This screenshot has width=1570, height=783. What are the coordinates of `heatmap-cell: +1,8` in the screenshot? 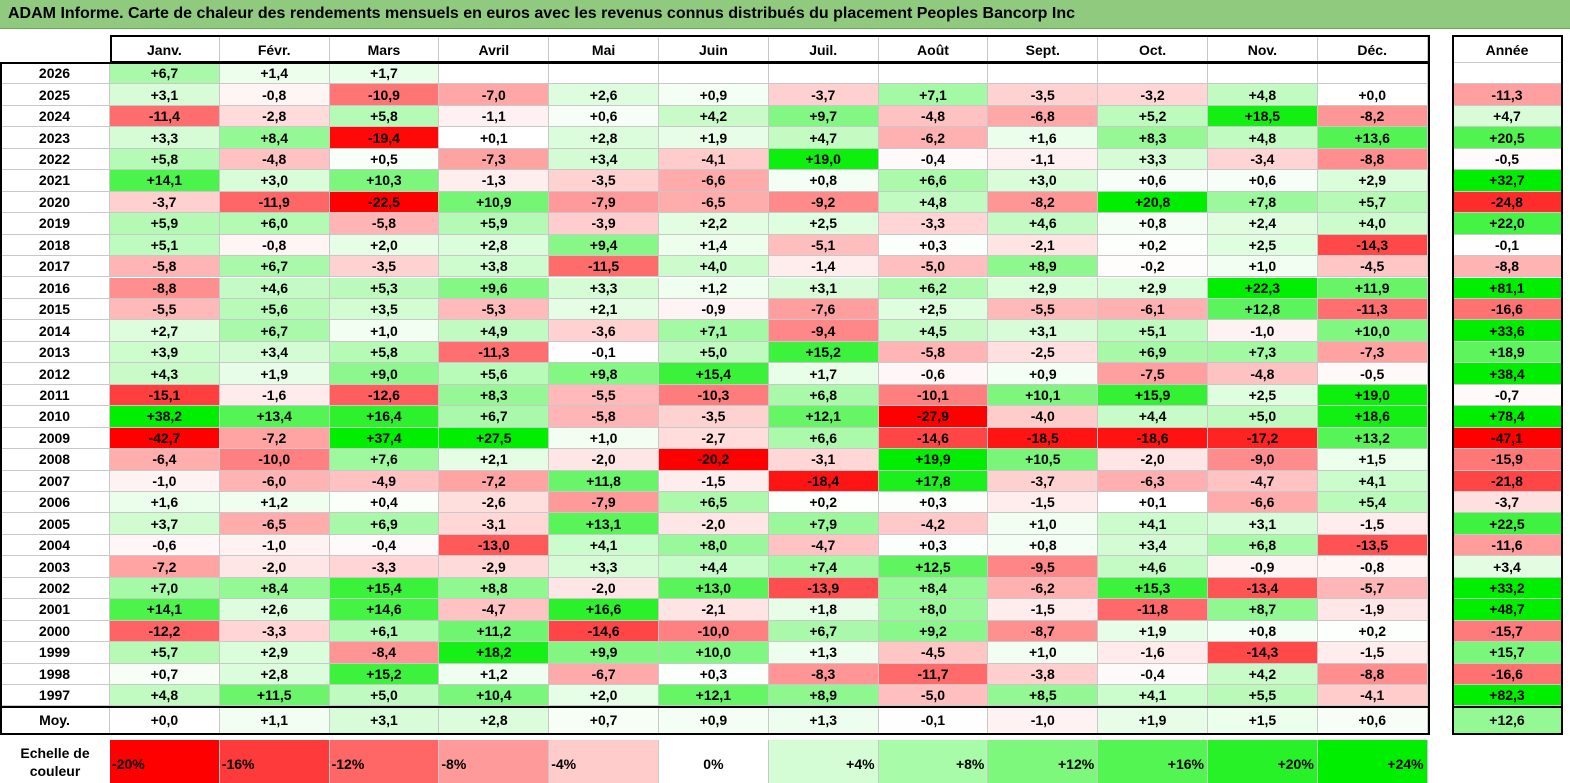 It's located at (823, 610).